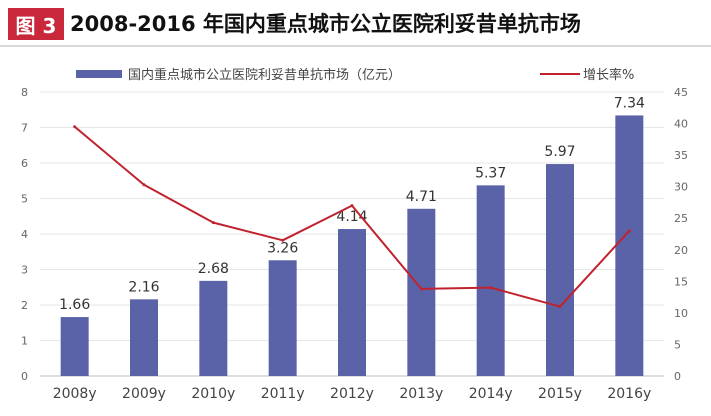 The width and height of the screenshot is (711, 416). I want to click on right-tick-label: 35, so click(681, 155).